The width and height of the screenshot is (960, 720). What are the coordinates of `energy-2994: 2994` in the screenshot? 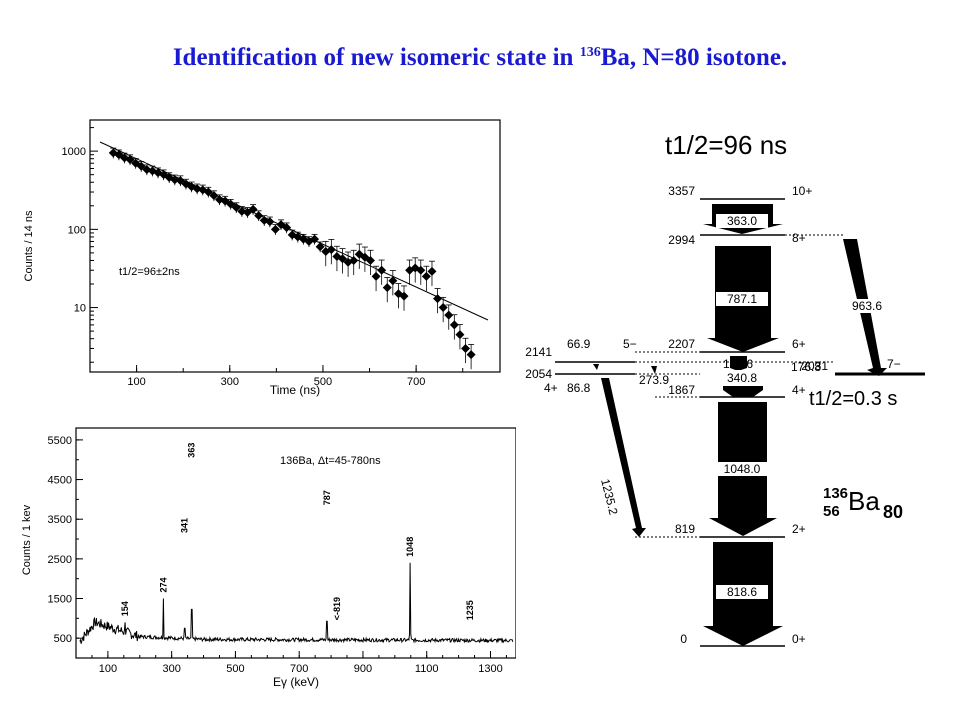 It's located at (681, 240).